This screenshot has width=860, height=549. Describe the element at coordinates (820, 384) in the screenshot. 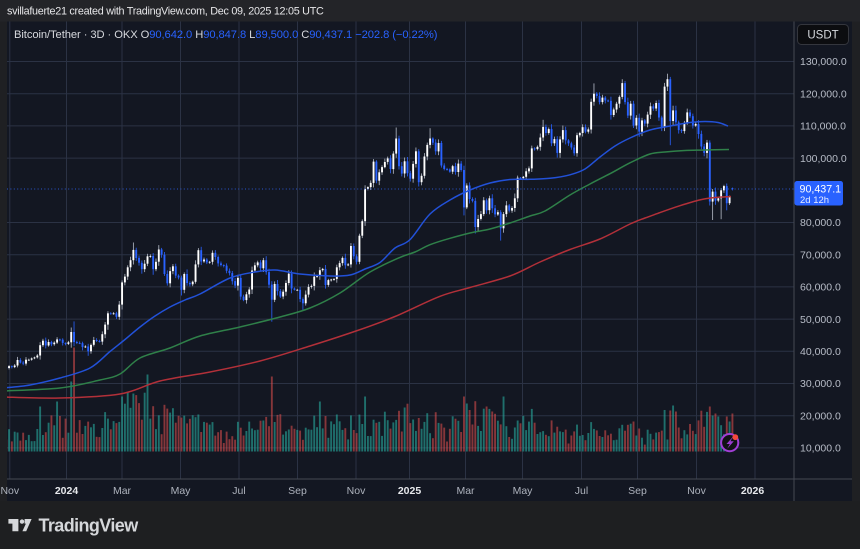

I see `svg-text: 30,000.0` at that location.